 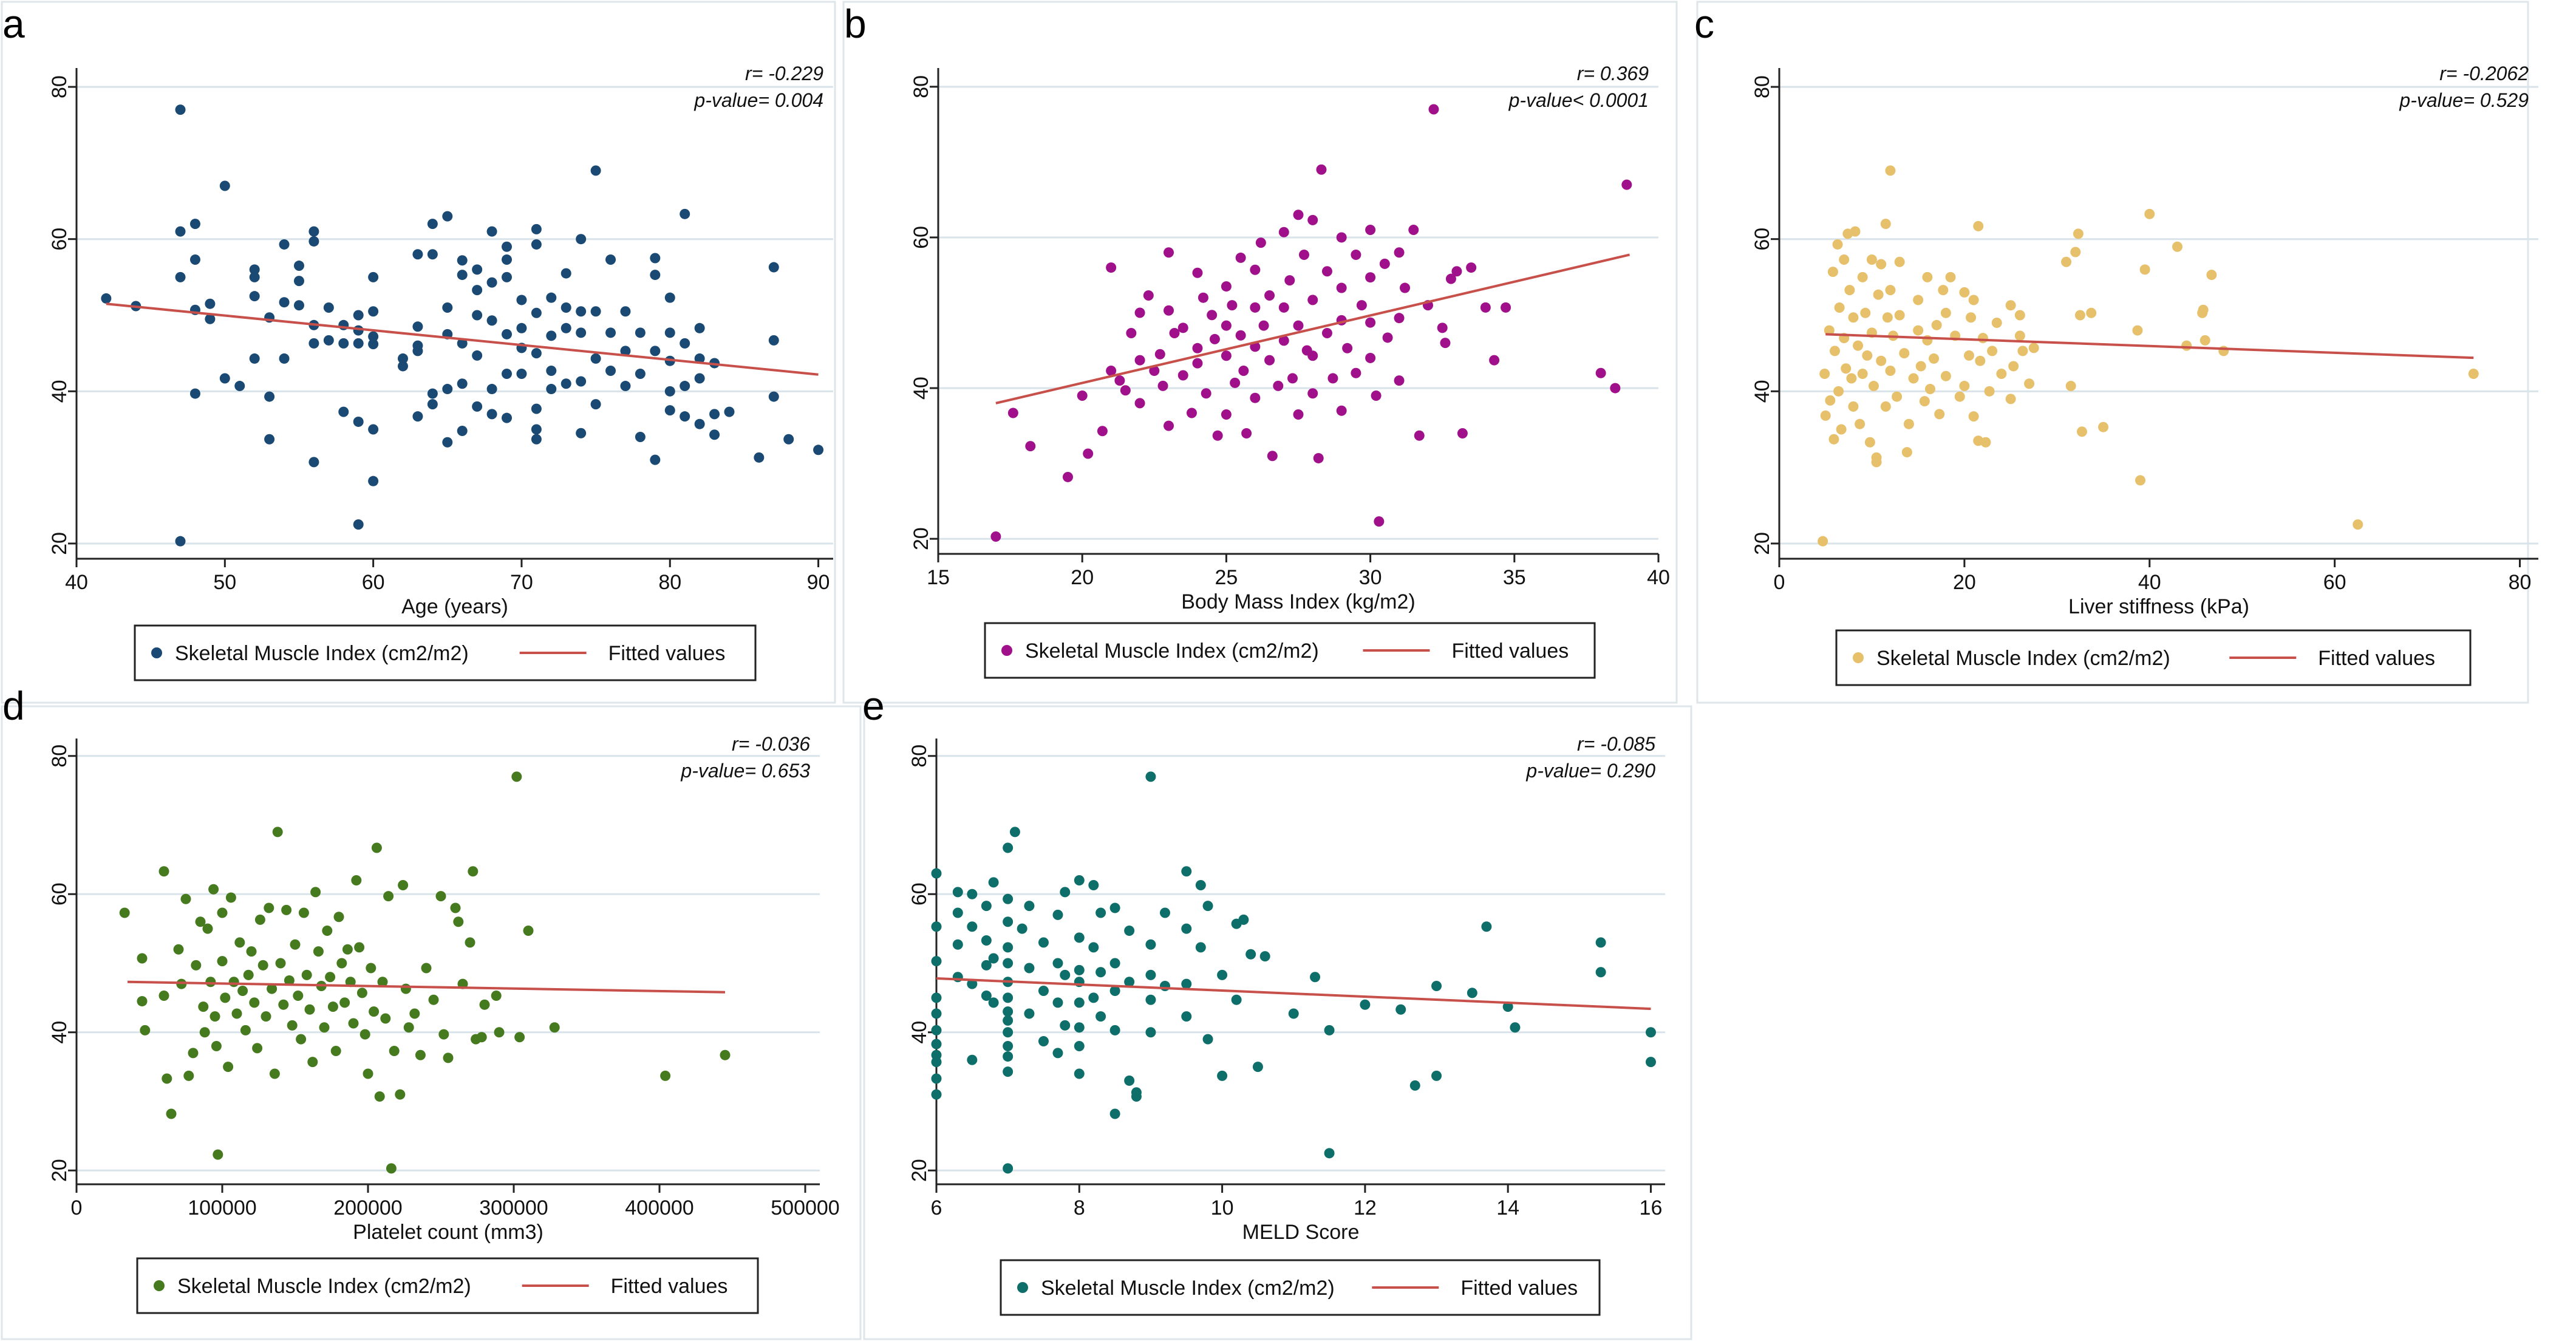 I want to click on x-tick-label: 70, so click(x=521, y=582).